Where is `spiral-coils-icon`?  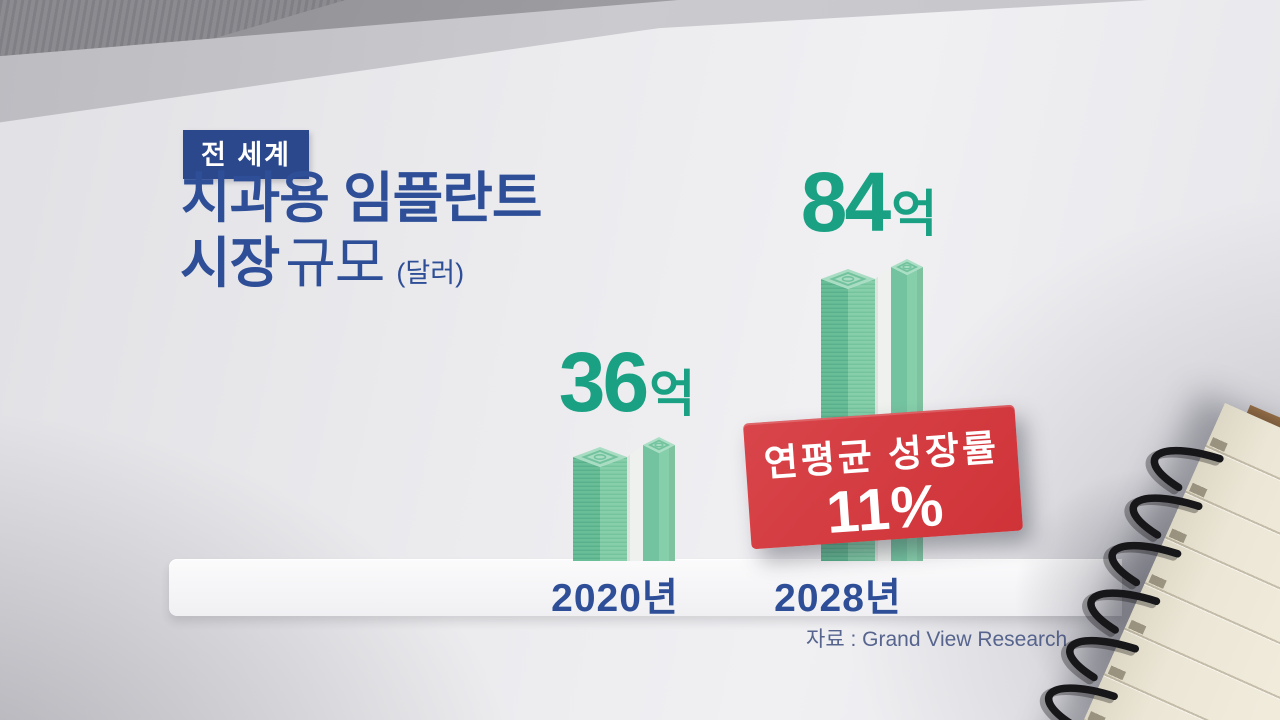
spiral-coils-icon is located at coordinates (1131, 583).